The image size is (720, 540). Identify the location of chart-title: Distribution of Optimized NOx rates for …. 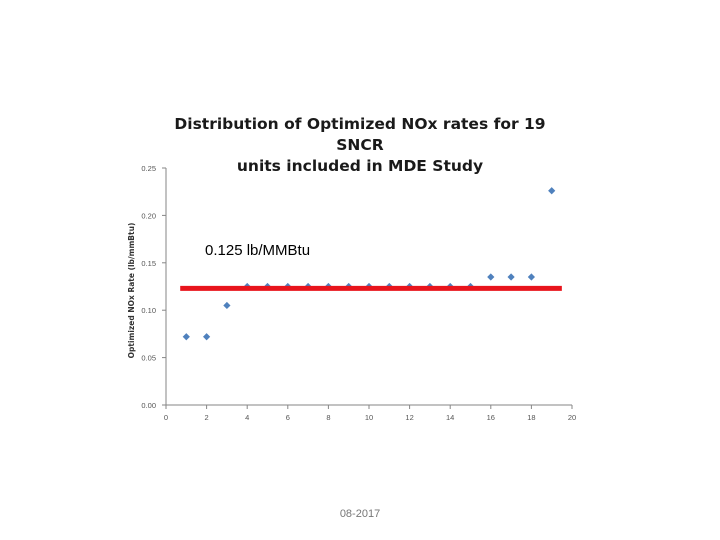
(360, 145).